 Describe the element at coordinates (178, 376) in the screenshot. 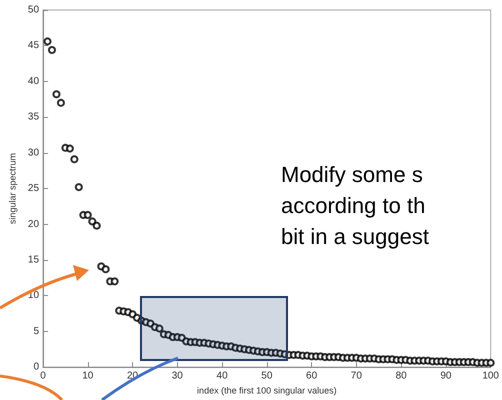

I see `x-tick-label: 30` at that location.